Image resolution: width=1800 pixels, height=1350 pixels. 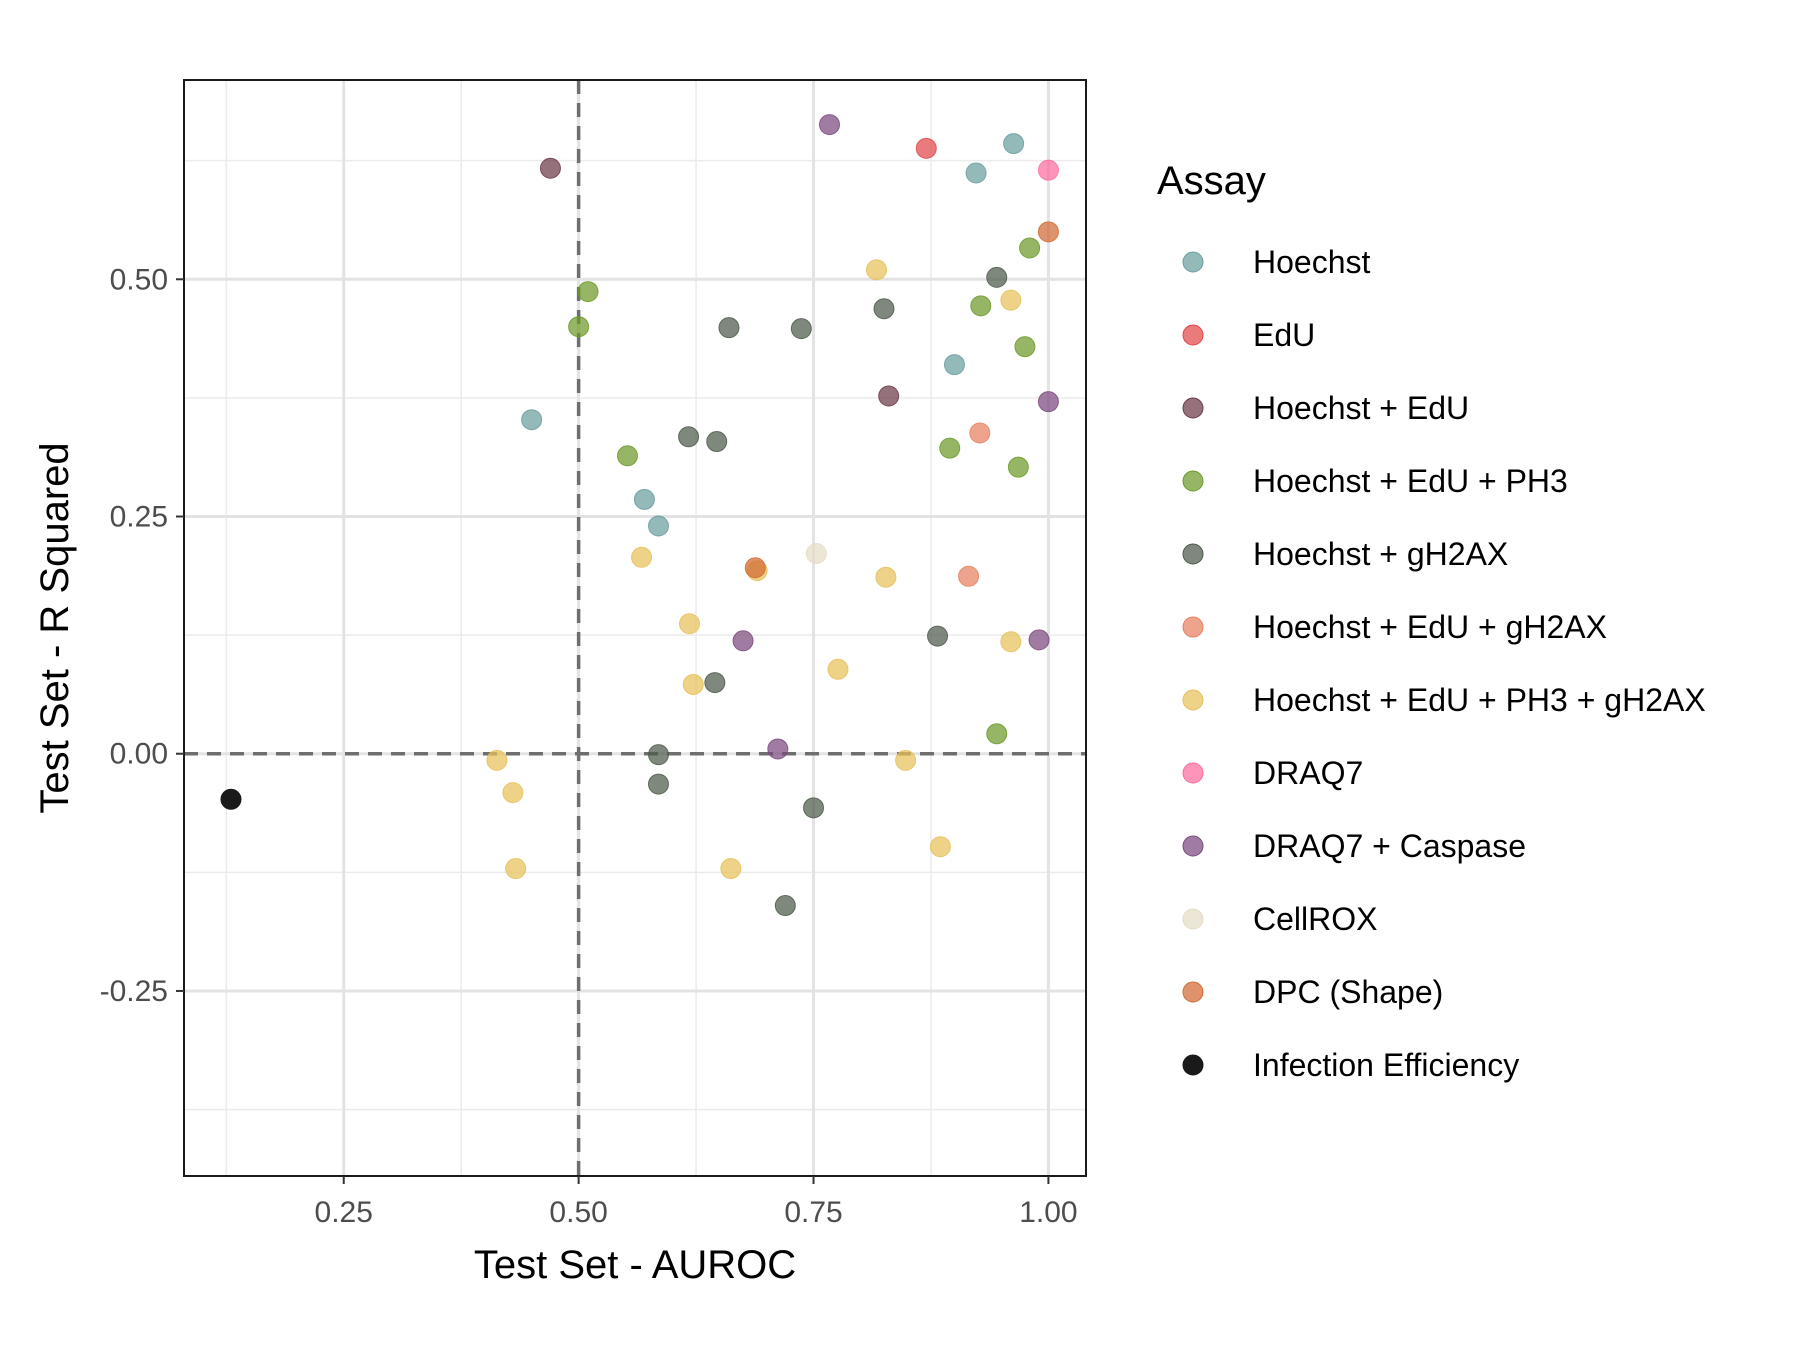 What do you see at coordinates (696, 1202) in the screenshot?
I see `x-axis-ticks: 0.25 0.50 0.75 1.00` at bounding box center [696, 1202].